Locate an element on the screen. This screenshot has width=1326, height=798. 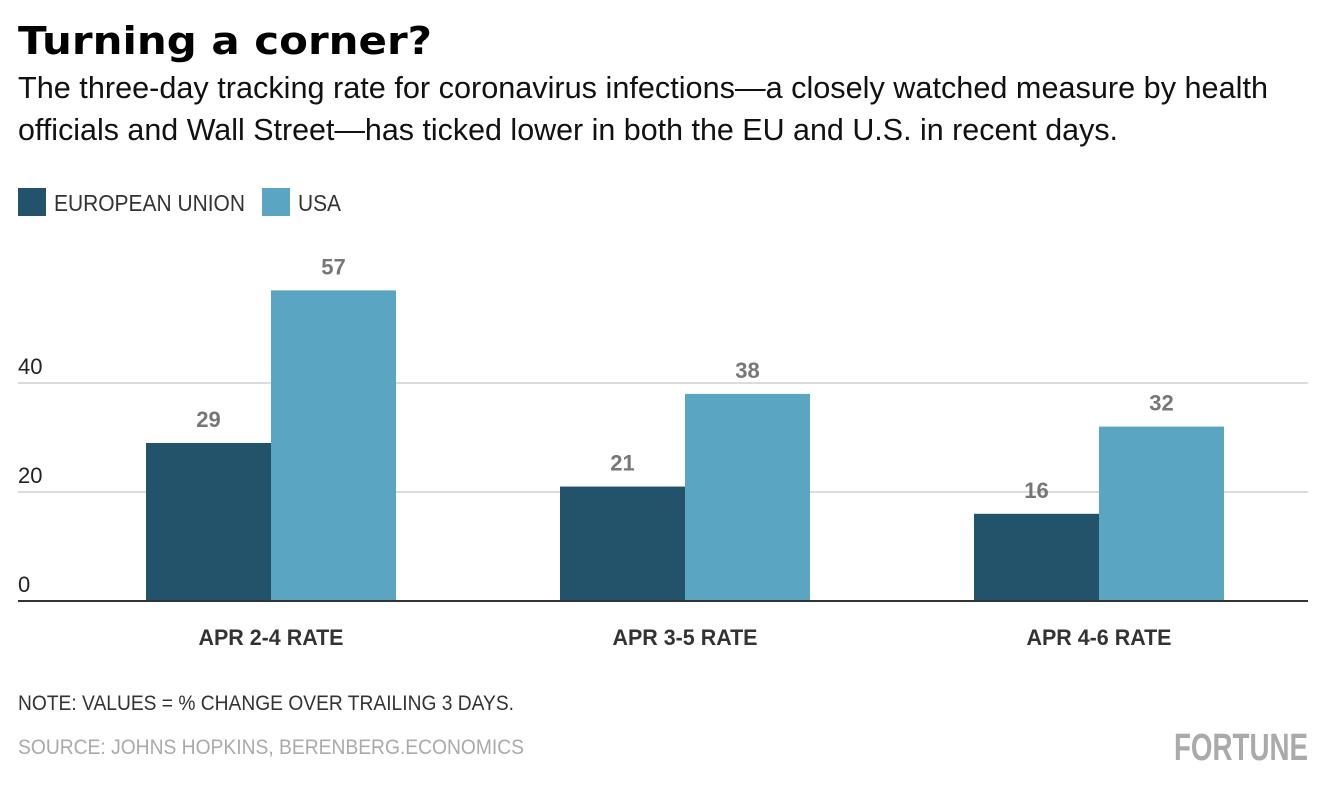
legend-swatch-eu is located at coordinates (32, 202).